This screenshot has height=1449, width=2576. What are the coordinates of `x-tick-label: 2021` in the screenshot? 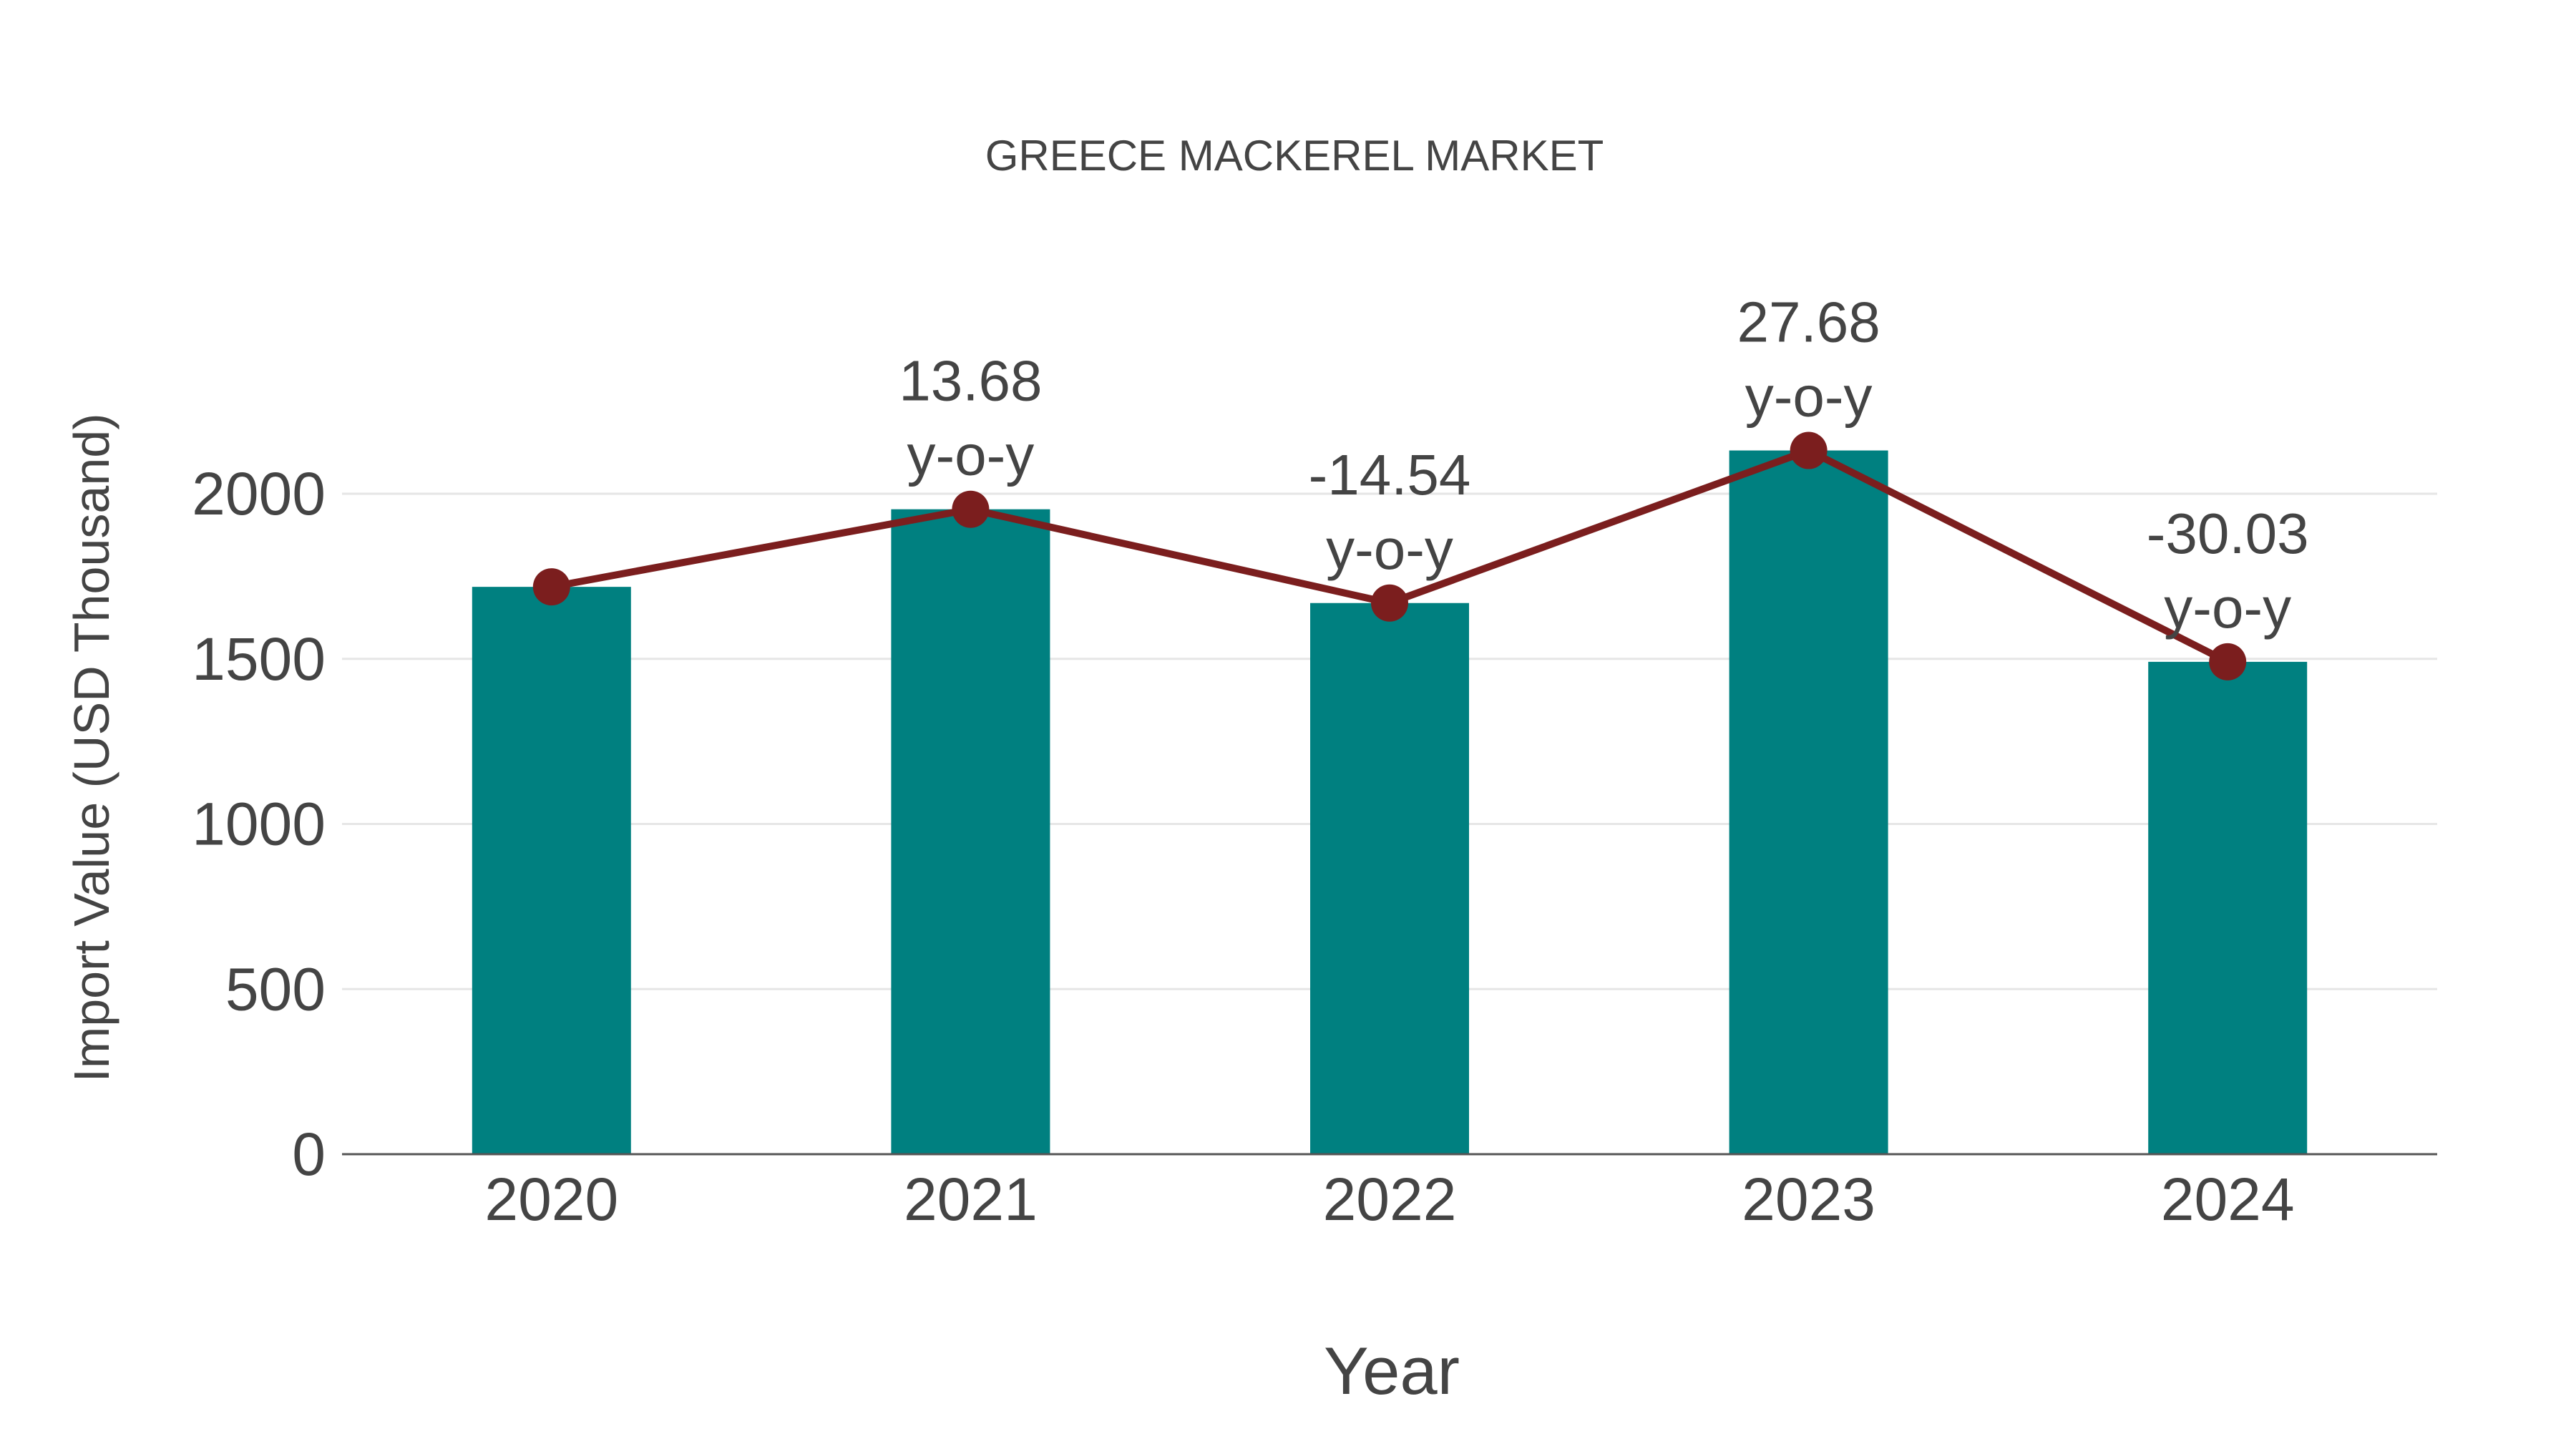 It's located at (971, 1199).